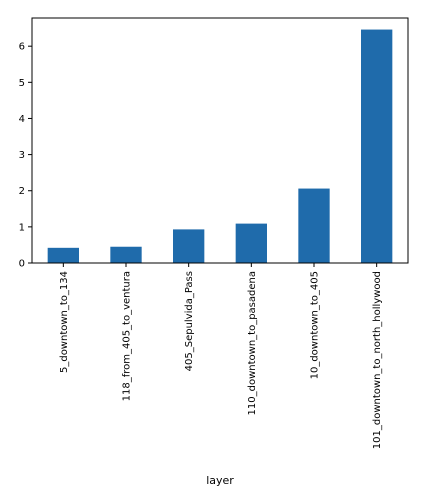 The width and height of the screenshot is (432, 500). What do you see at coordinates (64, 322) in the screenshot?
I see `x-tick-label: 5_downtown_to_134` at bounding box center [64, 322].